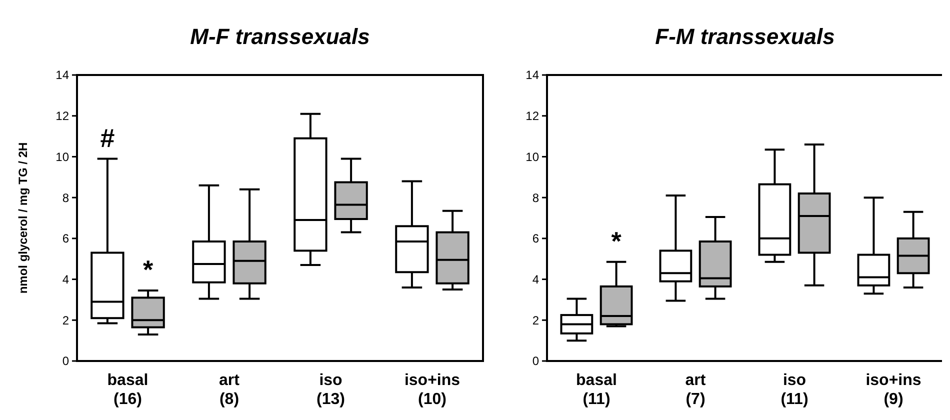 This screenshot has width=950, height=420. What do you see at coordinates (127, 390) in the screenshot?
I see `x-tick-label: basal (16)` at bounding box center [127, 390].